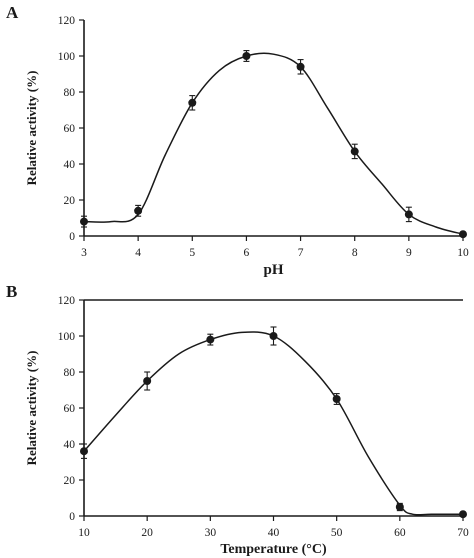 The width and height of the screenshot is (474, 558). What do you see at coordinates (192, 253) in the screenshot?
I see `x-tick-label: 5` at bounding box center [192, 253].